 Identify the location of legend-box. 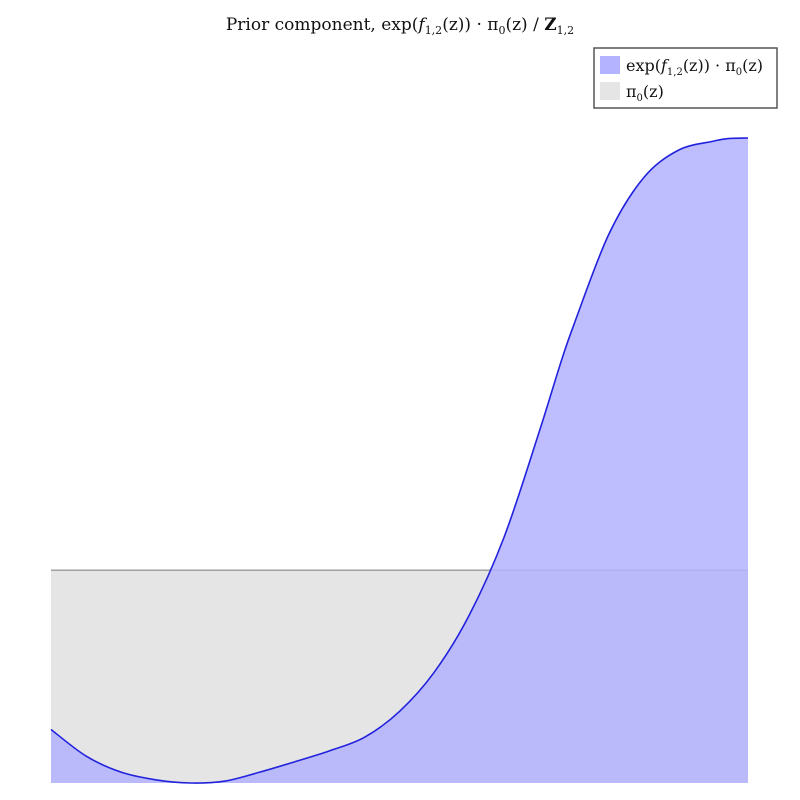
(685, 78).